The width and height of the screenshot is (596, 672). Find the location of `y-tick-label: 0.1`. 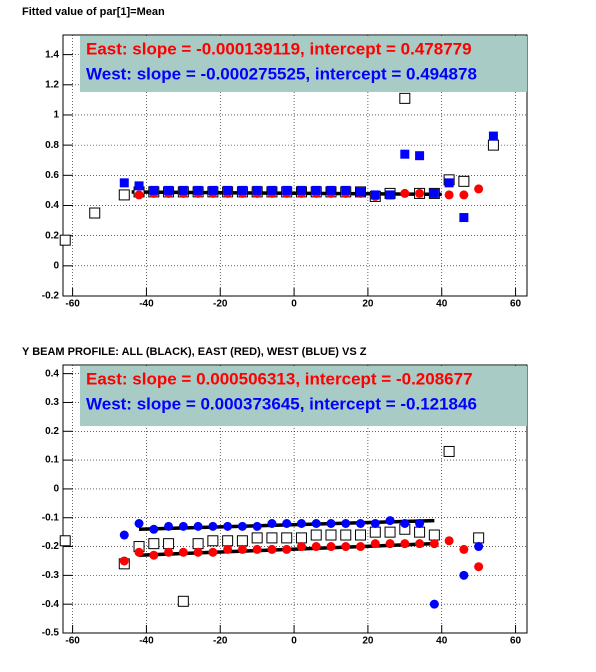

y-tick-label: 0.1 is located at coordinates (52, 460).